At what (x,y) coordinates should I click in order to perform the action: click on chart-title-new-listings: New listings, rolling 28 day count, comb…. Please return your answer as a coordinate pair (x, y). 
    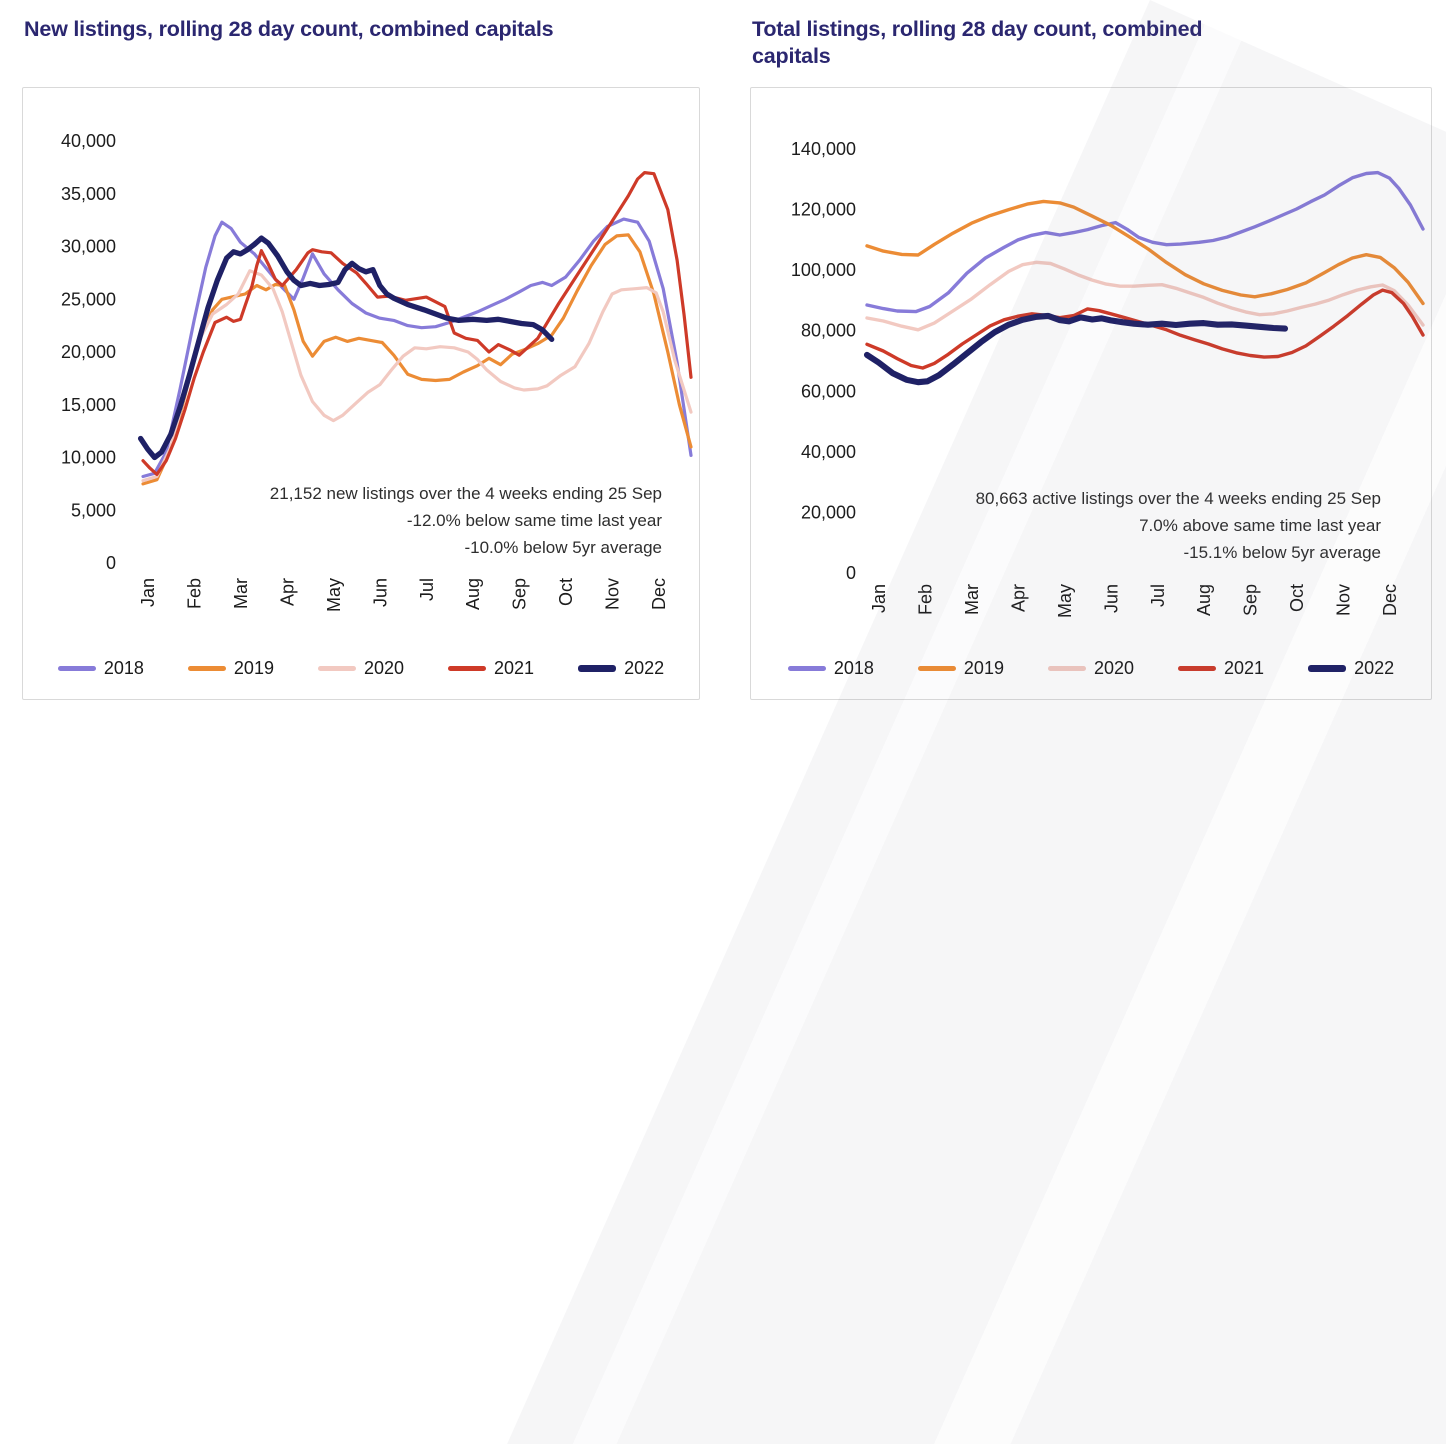
    Looking at the image, I should click on (289, 29).